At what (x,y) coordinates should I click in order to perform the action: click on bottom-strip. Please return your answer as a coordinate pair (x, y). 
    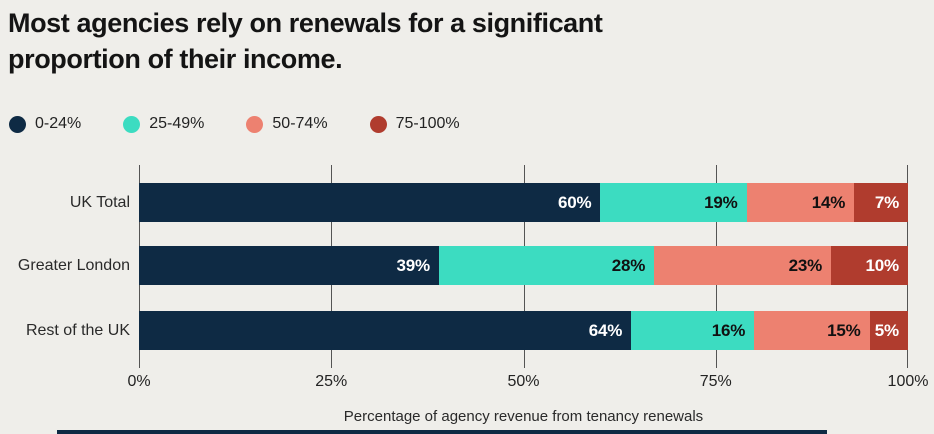
    Looking at the image, I should click on (442, 432).